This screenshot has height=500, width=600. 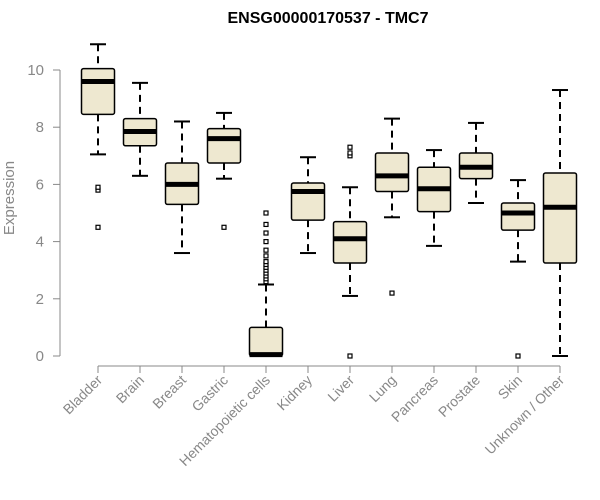 I want to click on box-unknown-other, so click(x=560, y=223).